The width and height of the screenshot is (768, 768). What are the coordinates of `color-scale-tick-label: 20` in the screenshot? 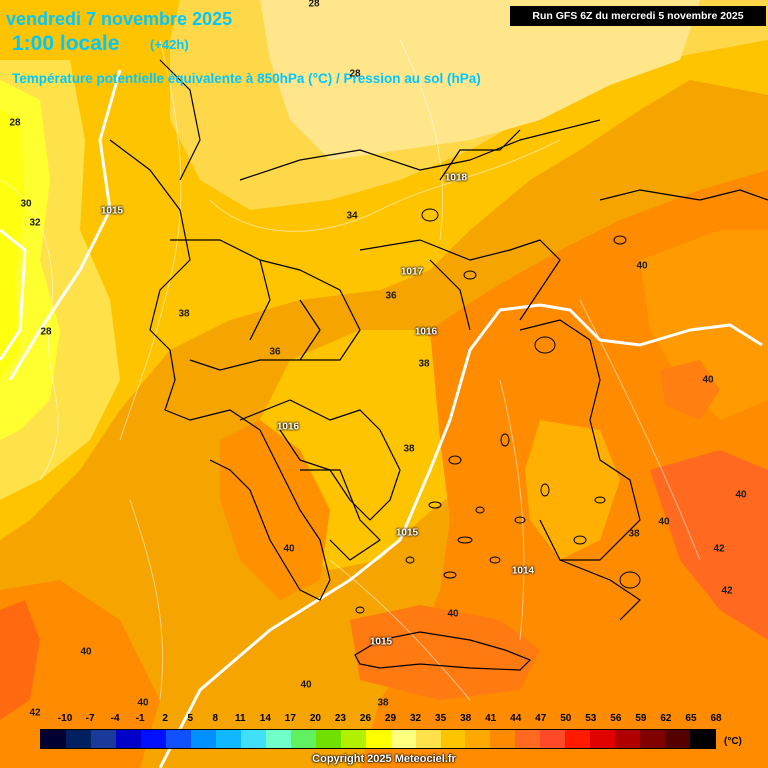 It's located at (315, 718).